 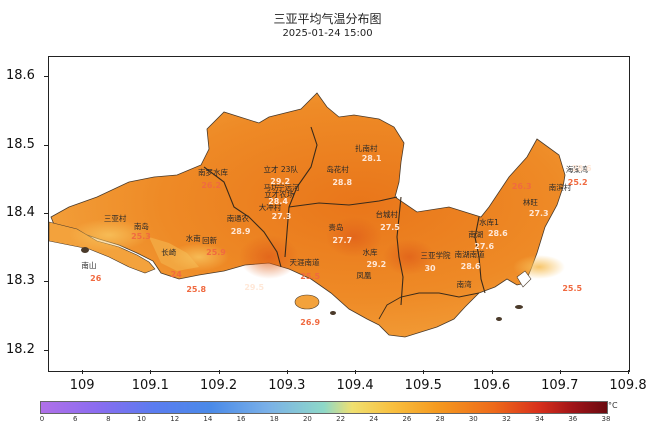 What do you see at coordinates (327, 33) in the screenshot?
I see `map-subtitle: 2025-01-24 15:00` at bounding box center [327, 33].